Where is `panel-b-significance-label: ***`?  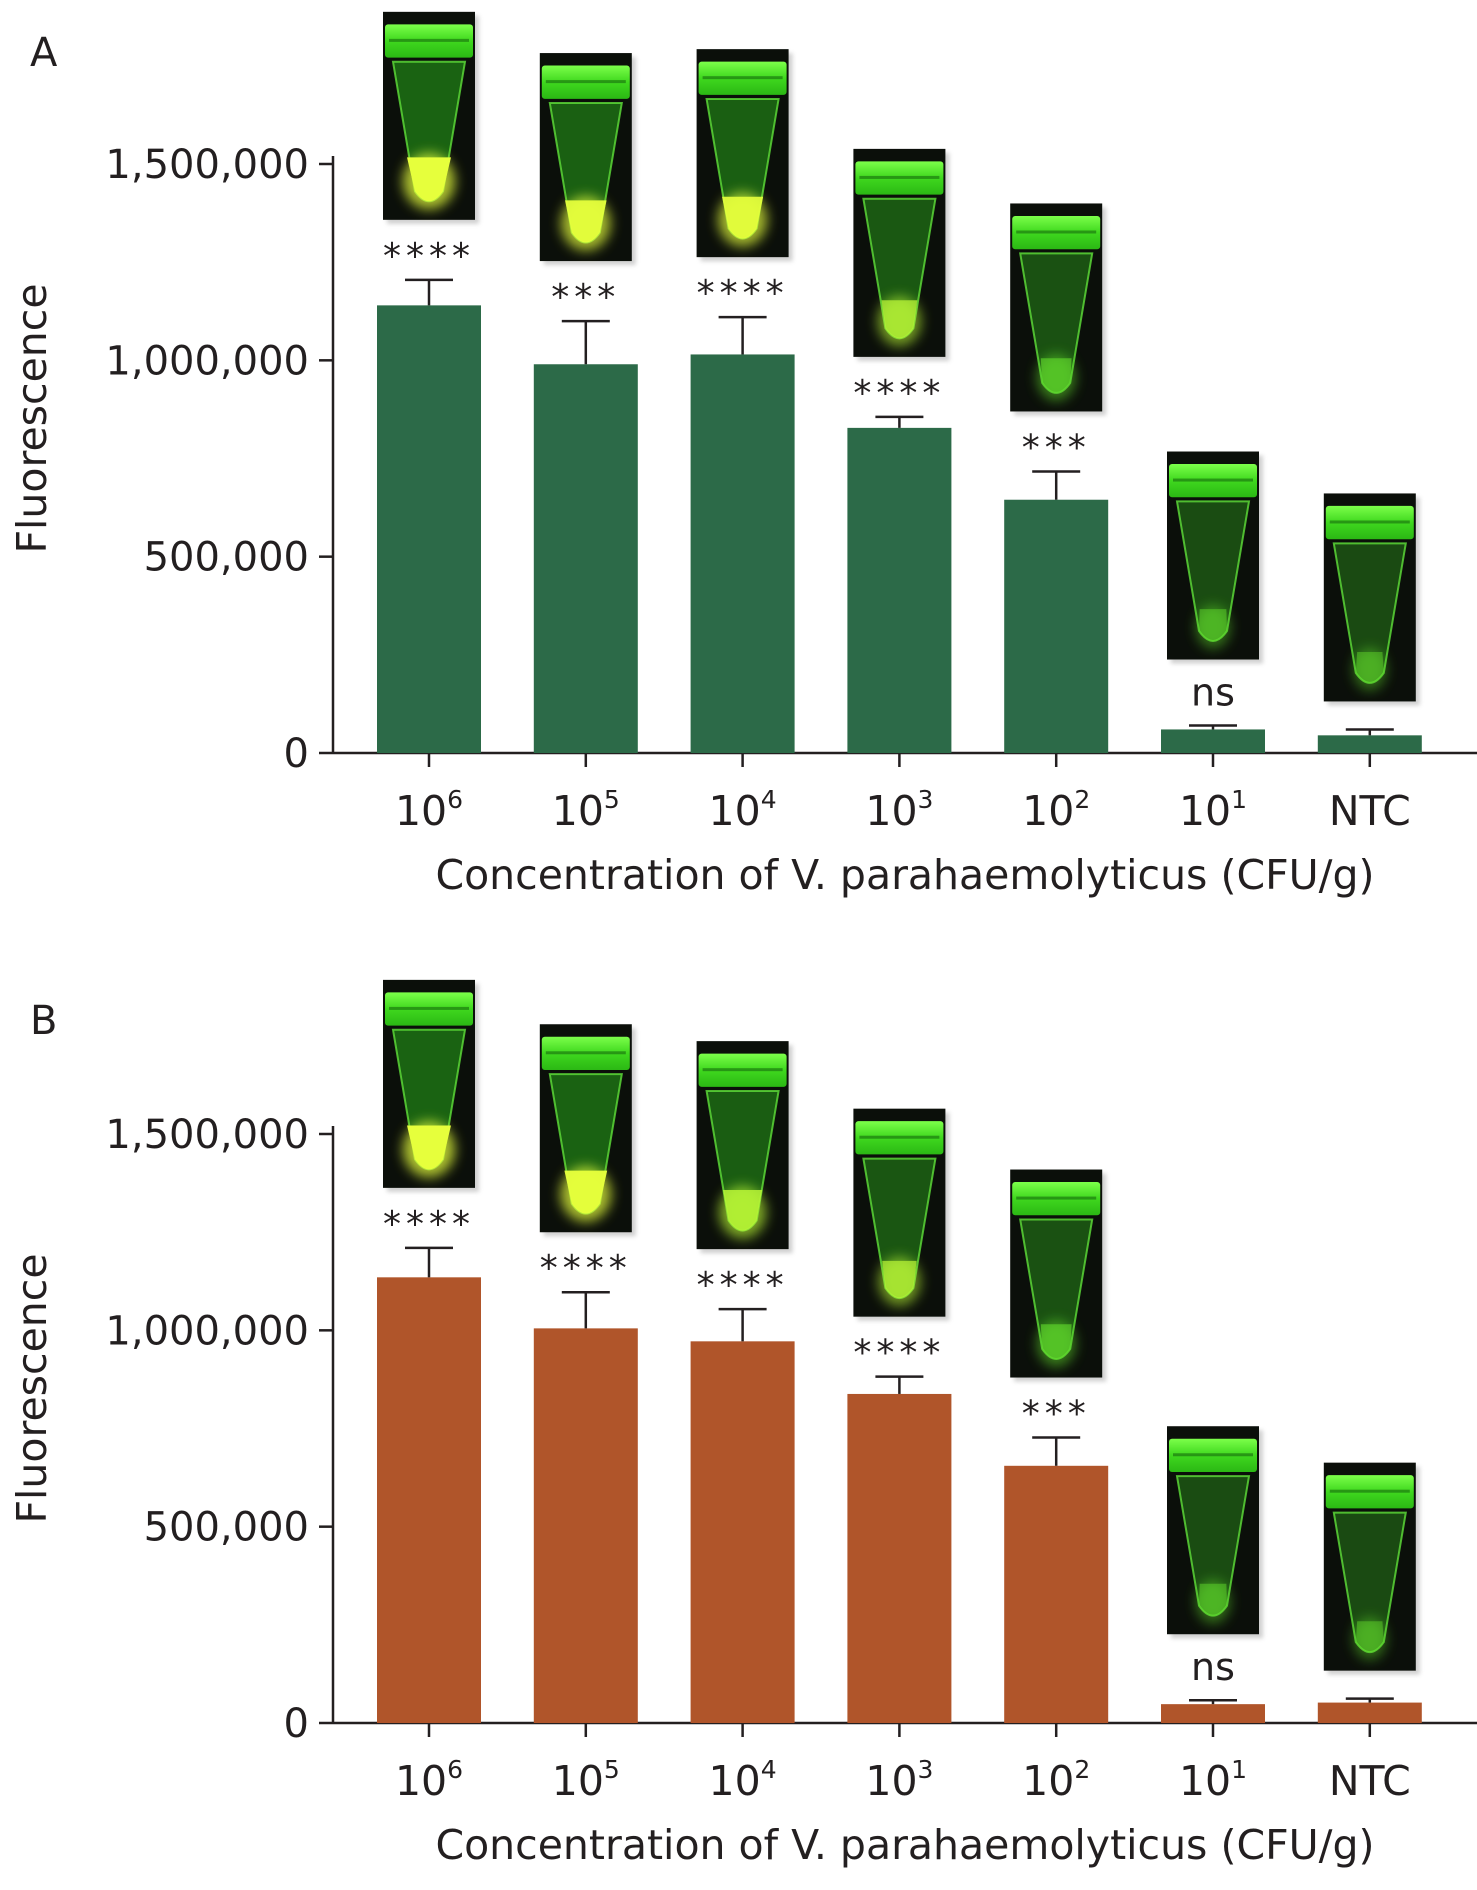
panel-b-significance-label: *** is located at coordinates (1056, 1414).